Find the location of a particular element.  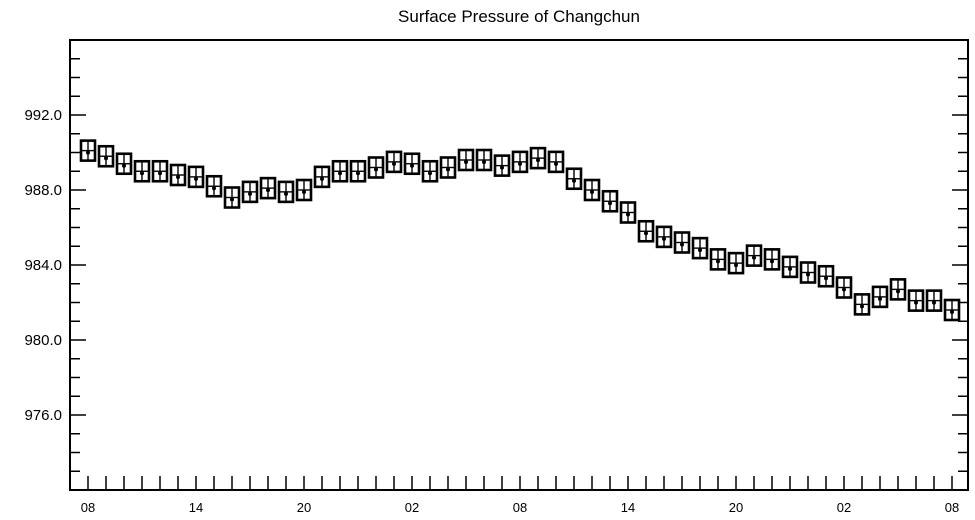

y-tick-label: 988.0 is located at coordinates (43, 190).